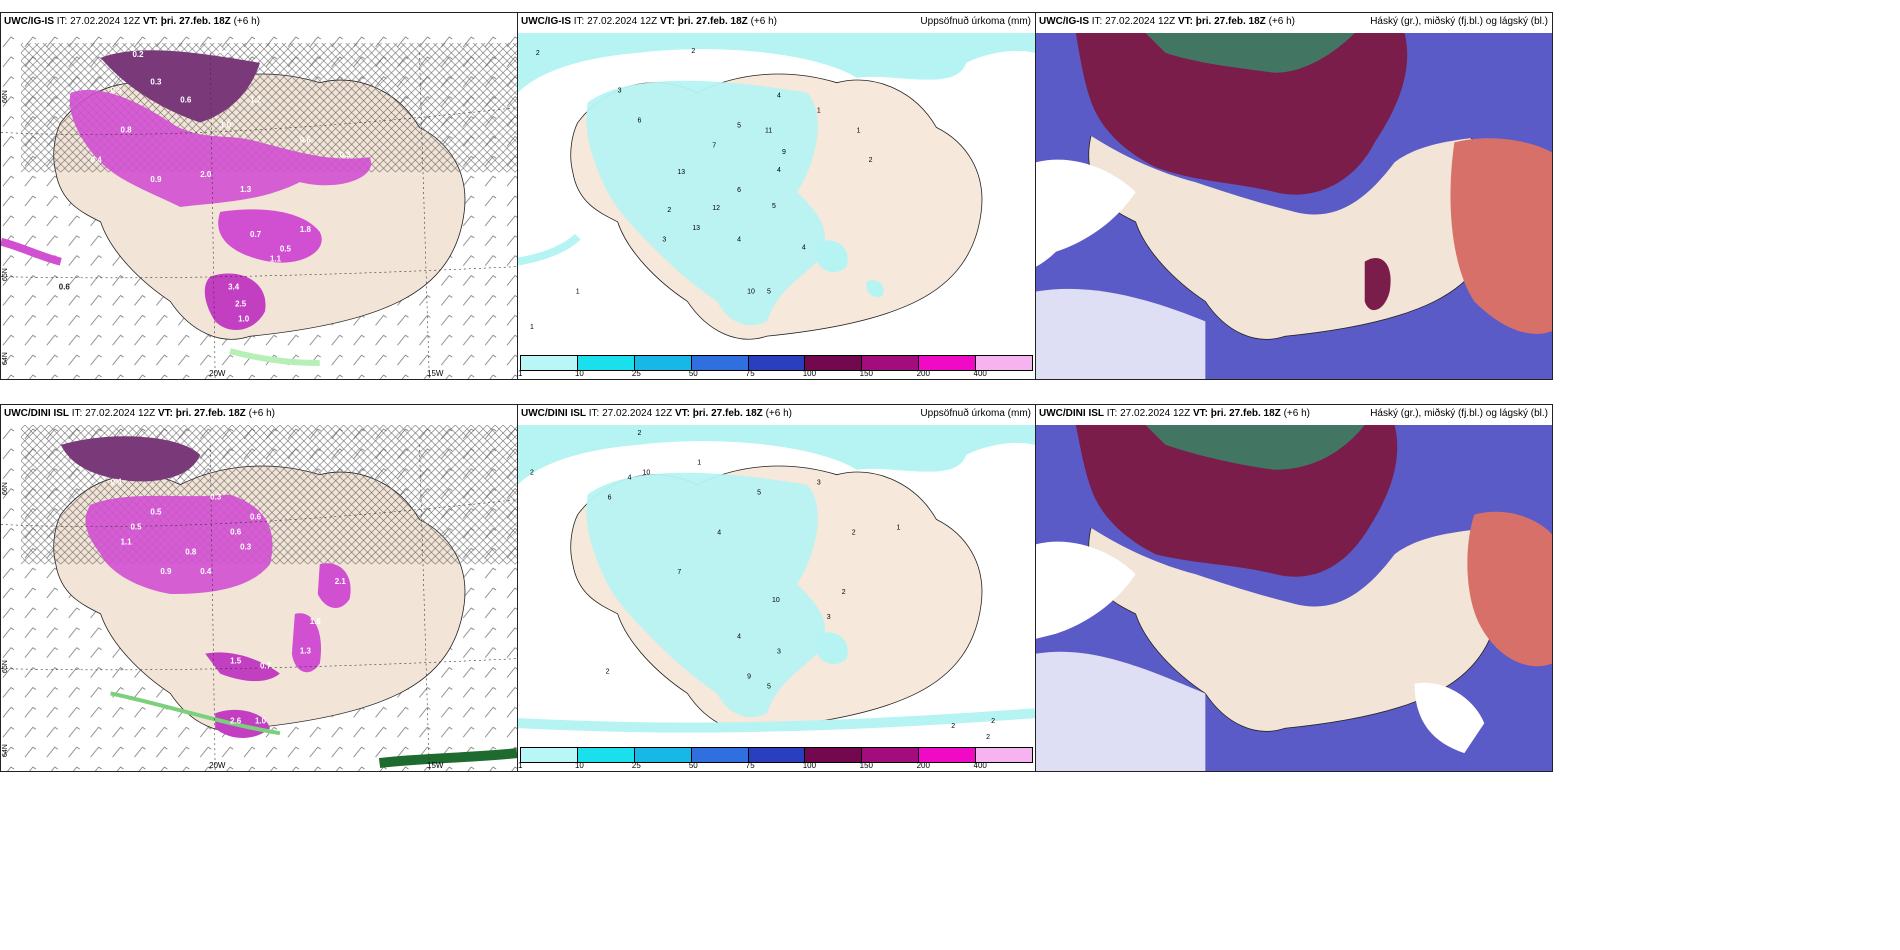  I want to click on precip-value: 1.5, so click(236, 661).